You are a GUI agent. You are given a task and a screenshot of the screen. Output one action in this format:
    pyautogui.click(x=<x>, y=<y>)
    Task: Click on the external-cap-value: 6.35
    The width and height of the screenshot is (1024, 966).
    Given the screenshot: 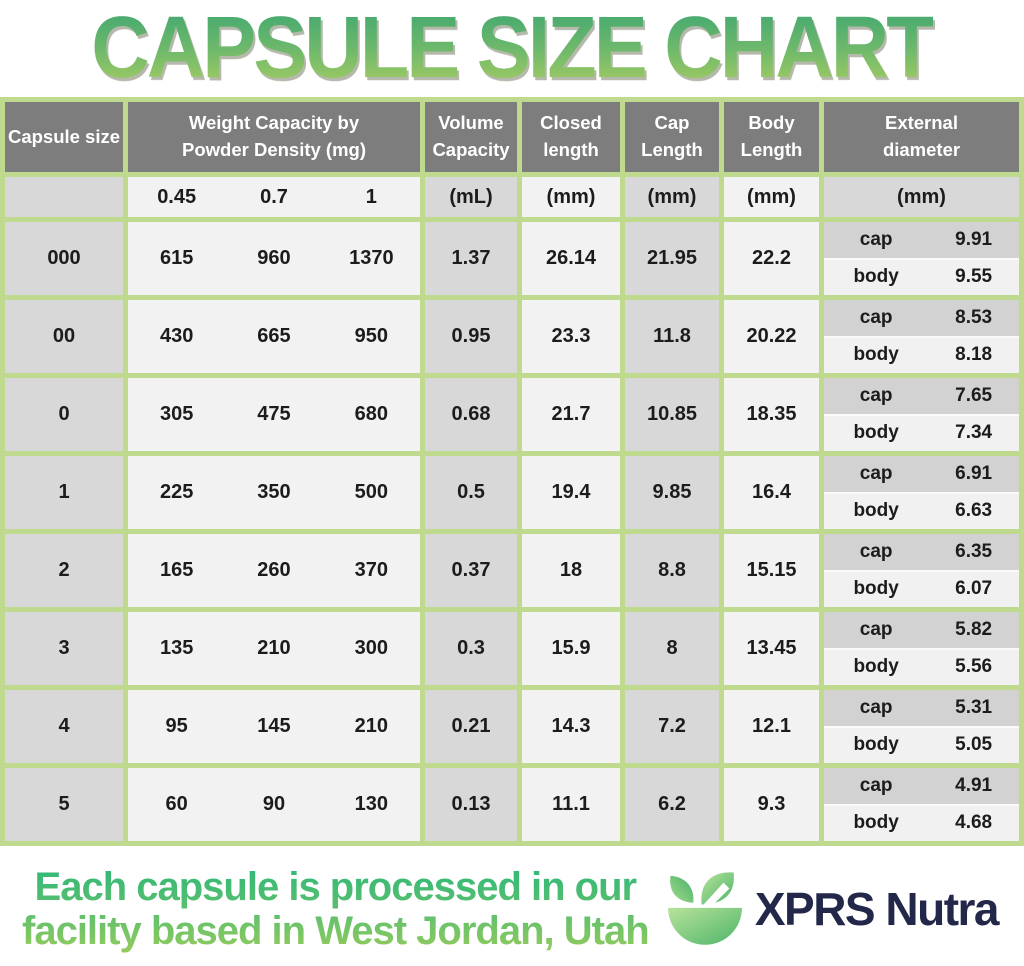 What is the action you would take?
    pyautogui.click(x=974, y=551)
    